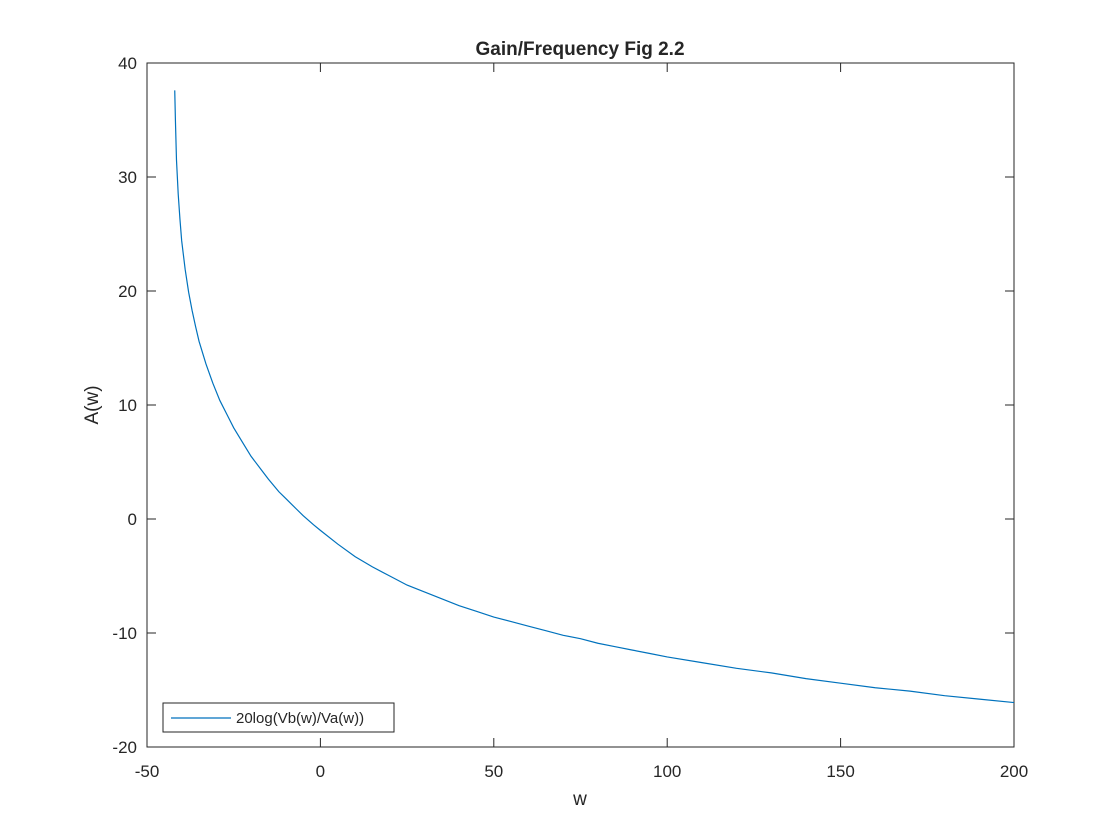 Image resolution: width=1120 pixels, height=840 pixels. What do you see at coordinates (1014, 771) in the screenshot?
I see `x-tick-label: 200` at bounding box center [1014, 771].